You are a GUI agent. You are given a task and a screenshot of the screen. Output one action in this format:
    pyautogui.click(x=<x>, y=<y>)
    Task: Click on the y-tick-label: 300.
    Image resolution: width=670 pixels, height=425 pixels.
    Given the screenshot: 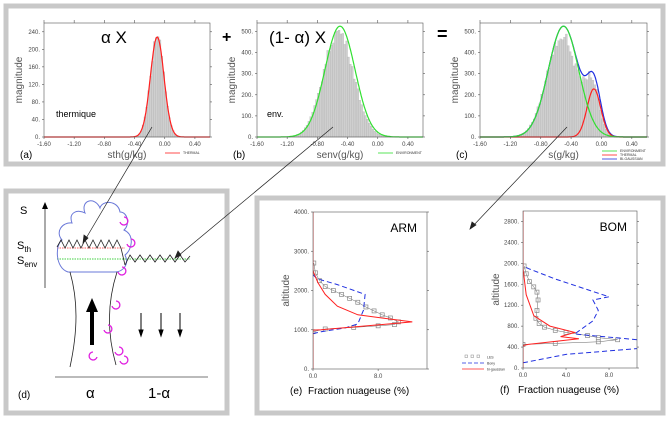 What is the action you would take?
    pyautogui.click(x=470, y=75)
    